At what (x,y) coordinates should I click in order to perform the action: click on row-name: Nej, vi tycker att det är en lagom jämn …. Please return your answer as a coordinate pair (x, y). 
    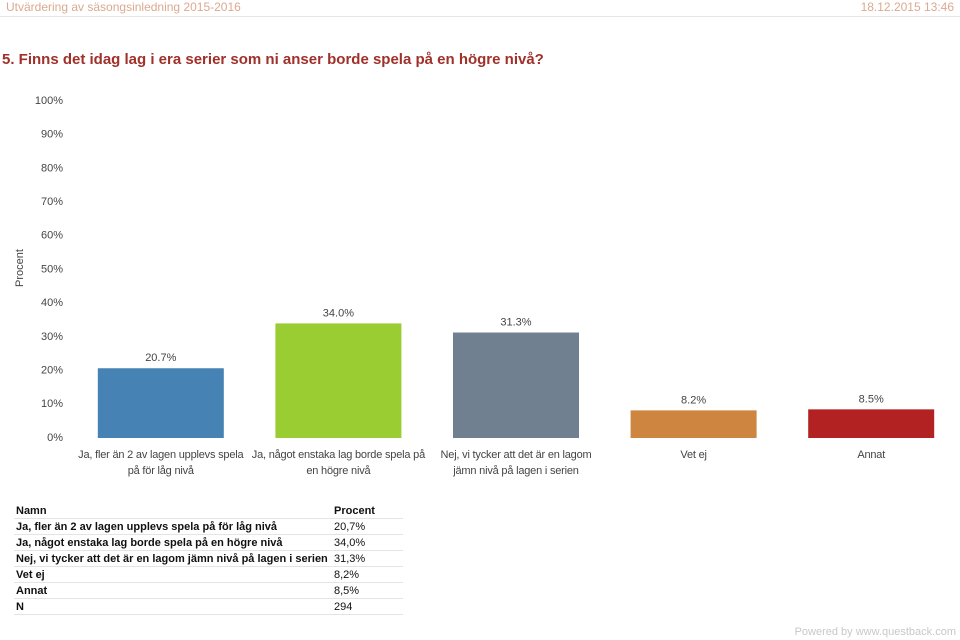
    Looking at the image, I should click on (173, 558).